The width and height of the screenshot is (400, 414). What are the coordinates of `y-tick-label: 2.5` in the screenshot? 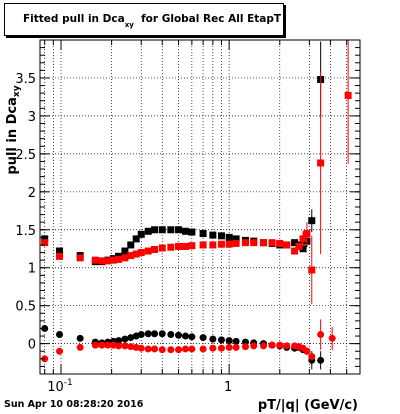 It's located at (25, 155).